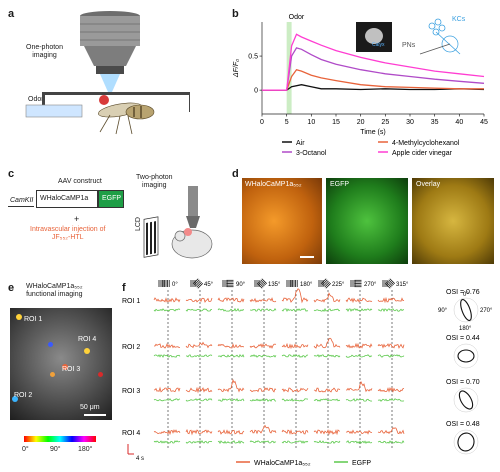 Image resolution: width=500 pixels, height=472 pixels. I want to click on osi-label: OSI = 0.76, so click(463, 292).